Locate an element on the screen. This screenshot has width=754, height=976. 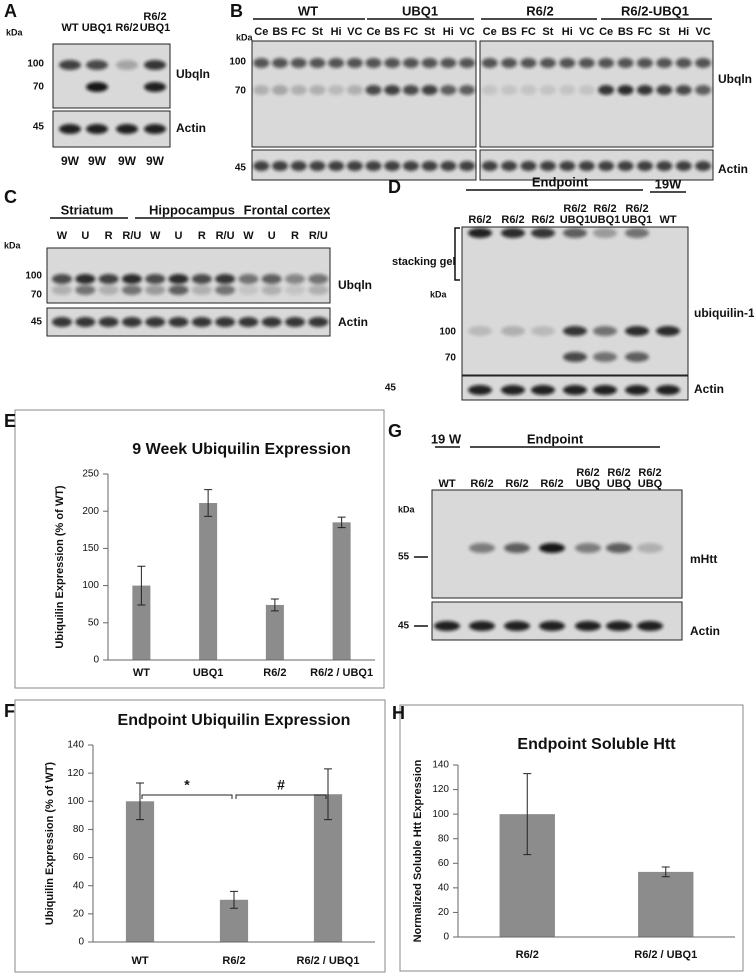
note-label: stacking gel is located at coordinates (424, 262).